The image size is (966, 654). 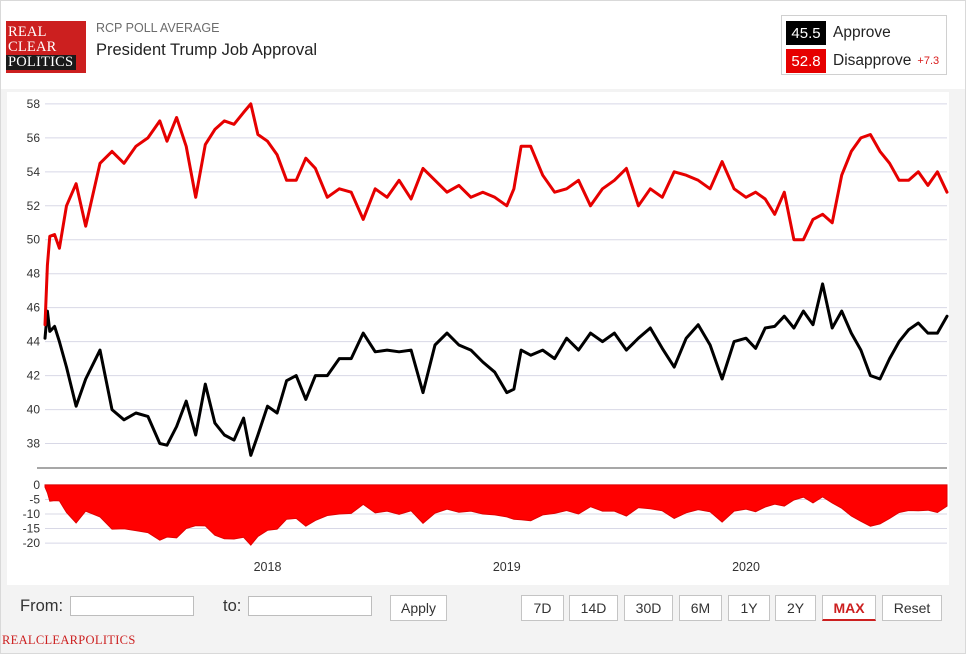 What do you see at coordinates (268, 567) in the screenshot?
I see `x-tick-label: 2018` at bounding box center [268, 567].